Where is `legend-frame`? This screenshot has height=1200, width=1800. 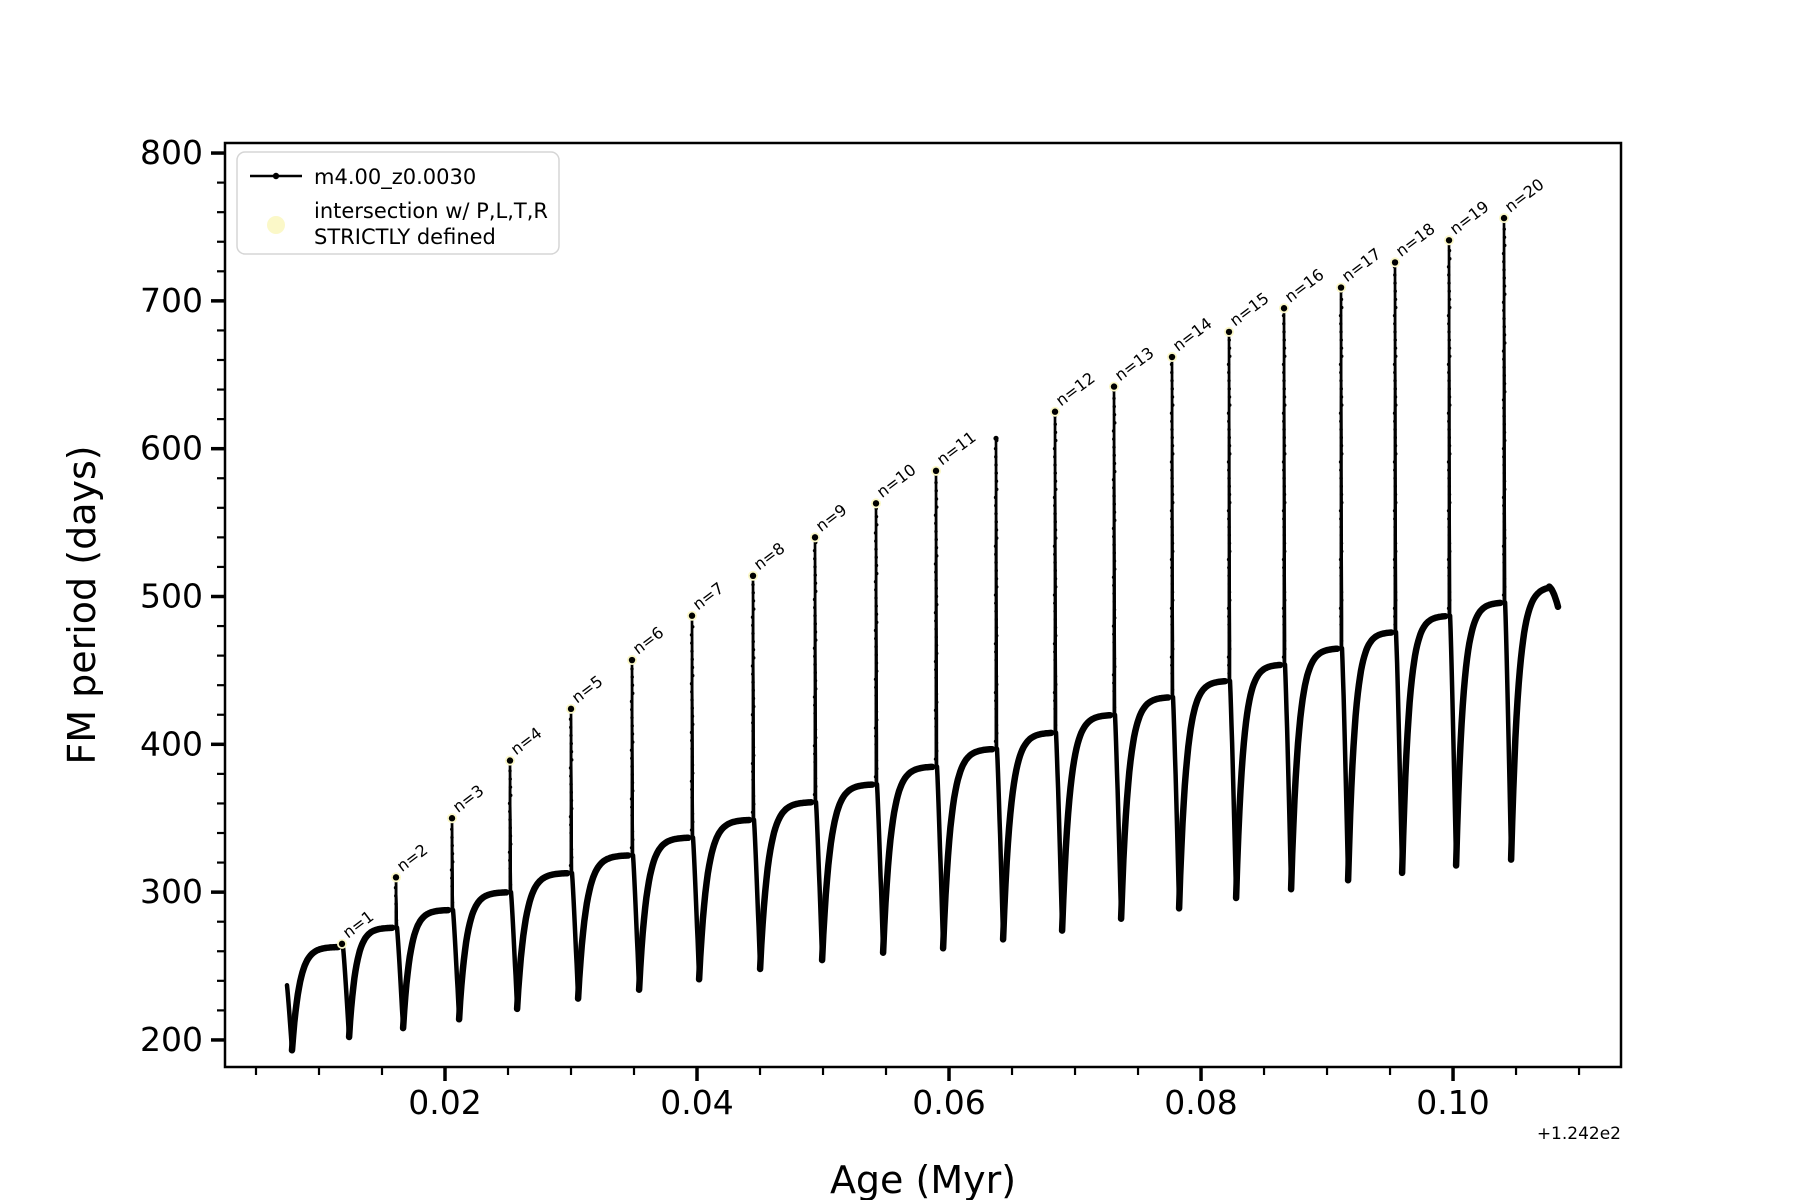 legend-frame is located at coordinates (398, 203).